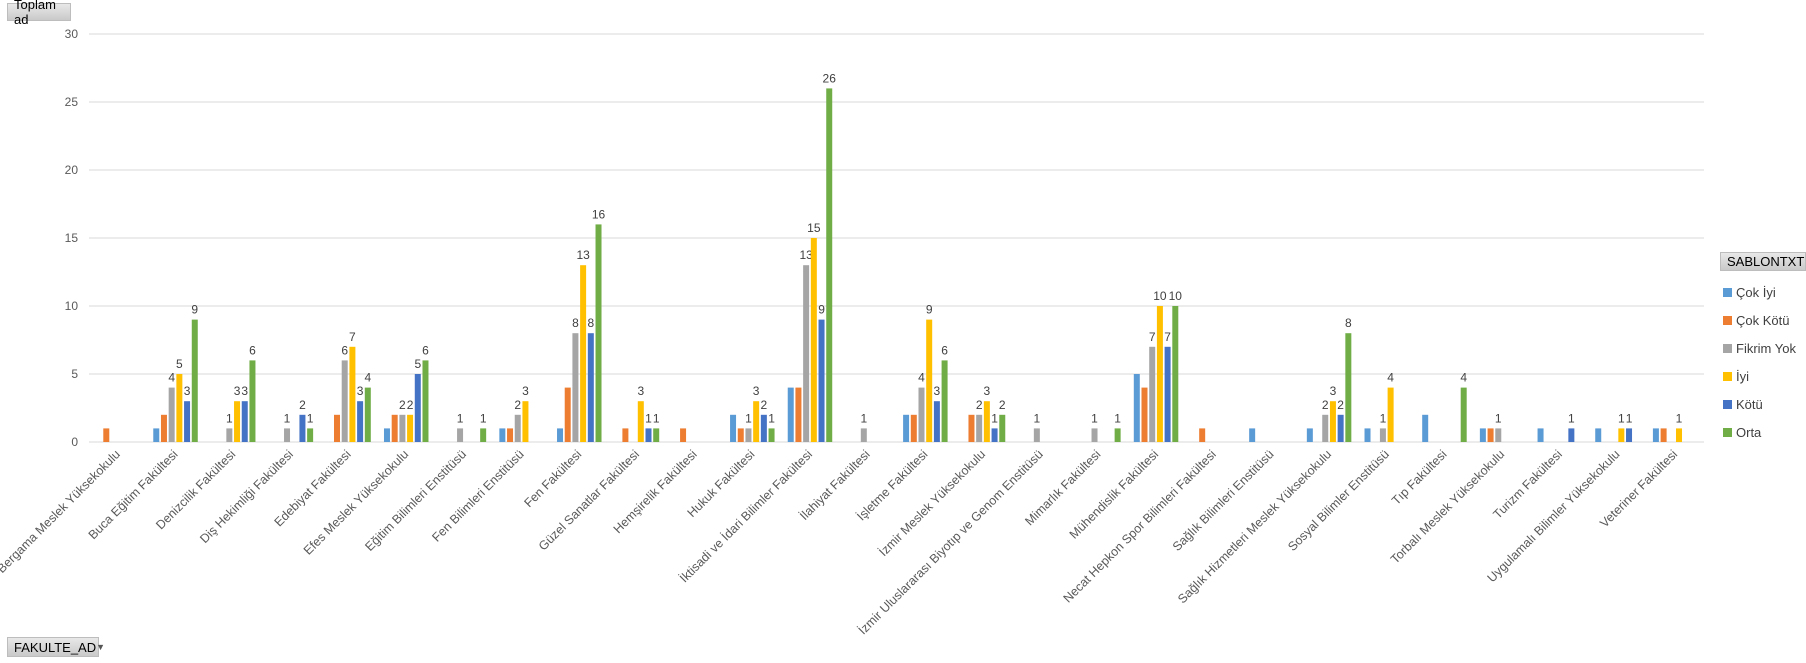 The width and height of the screenshot is (1806, 663). I want to click on legend-label: Çok İyi, so click(1756, 292).